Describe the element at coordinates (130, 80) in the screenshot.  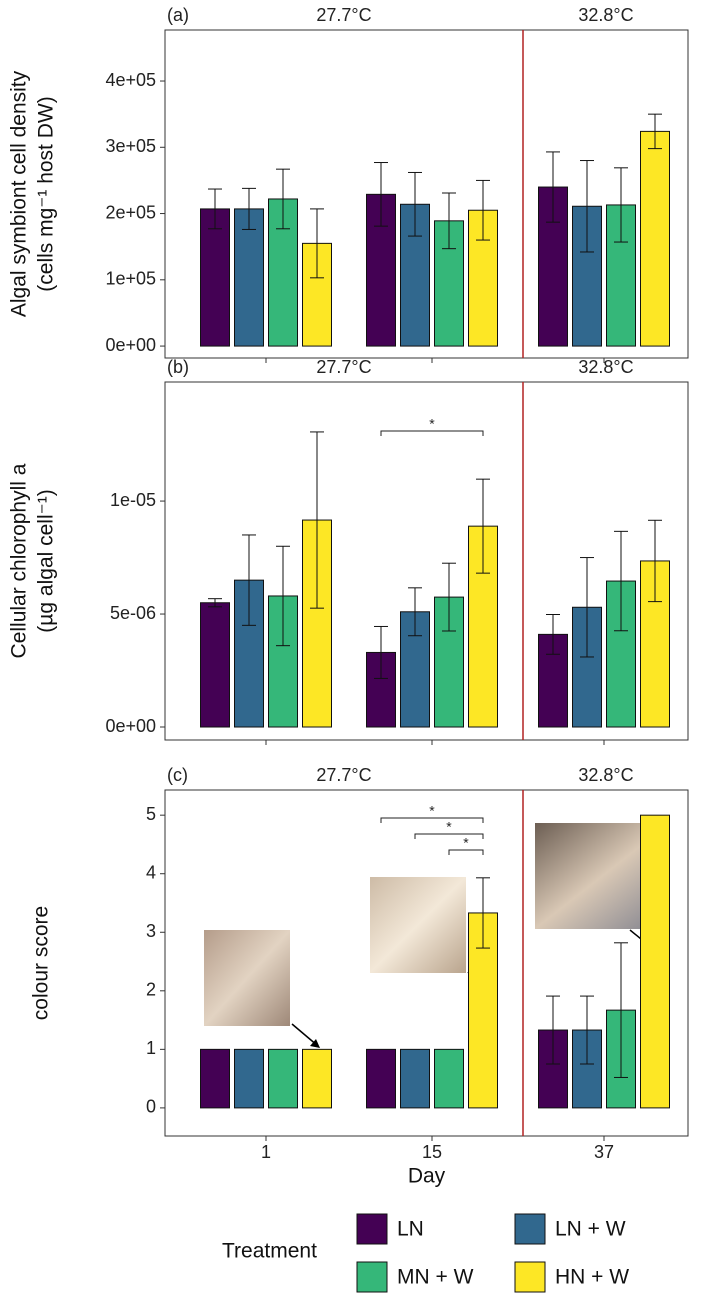
I see `y-tick-label: 4e+05` at that location.